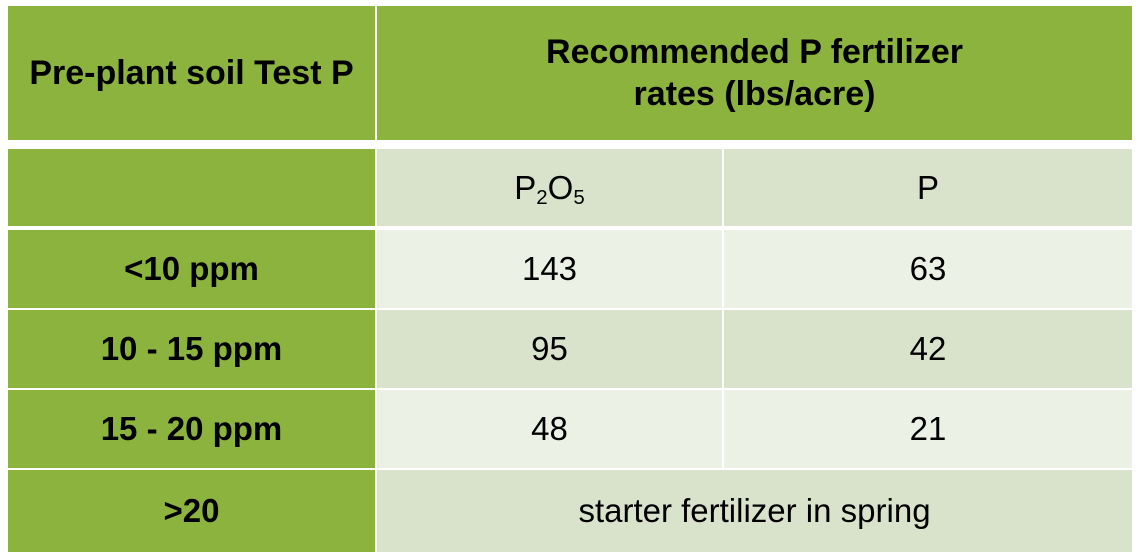 This screenshot has width=1140, height=558. I want to click on row-merged-value: starter fertilizer in spring, so click(754, 511).